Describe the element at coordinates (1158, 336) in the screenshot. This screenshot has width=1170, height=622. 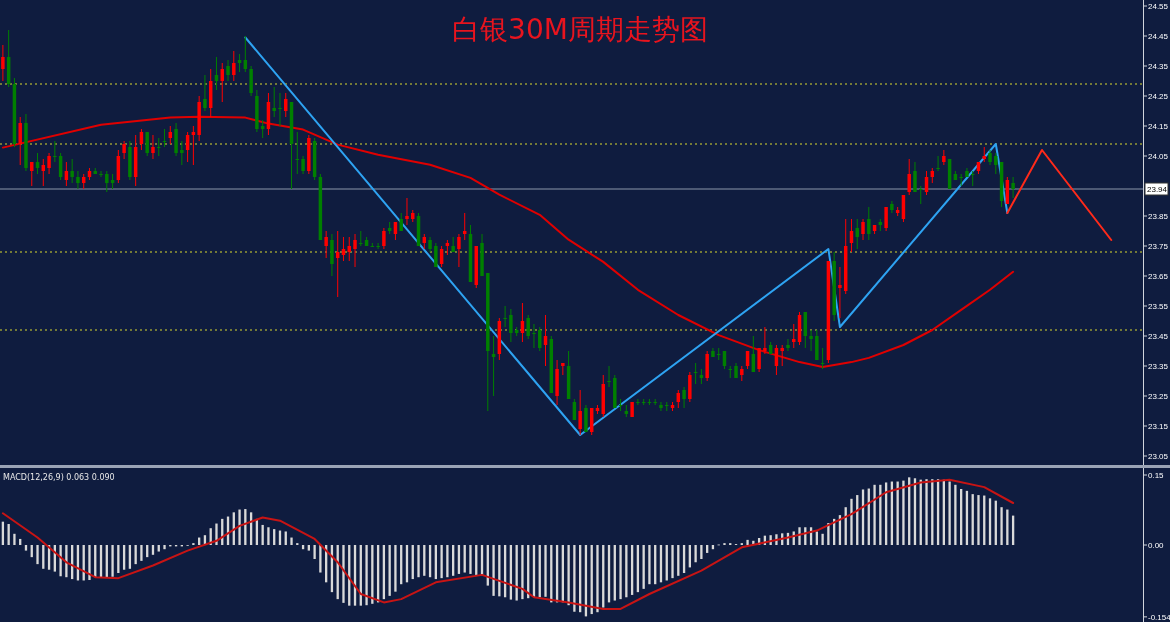
I see `y-tick-label: 23.45` at that location.